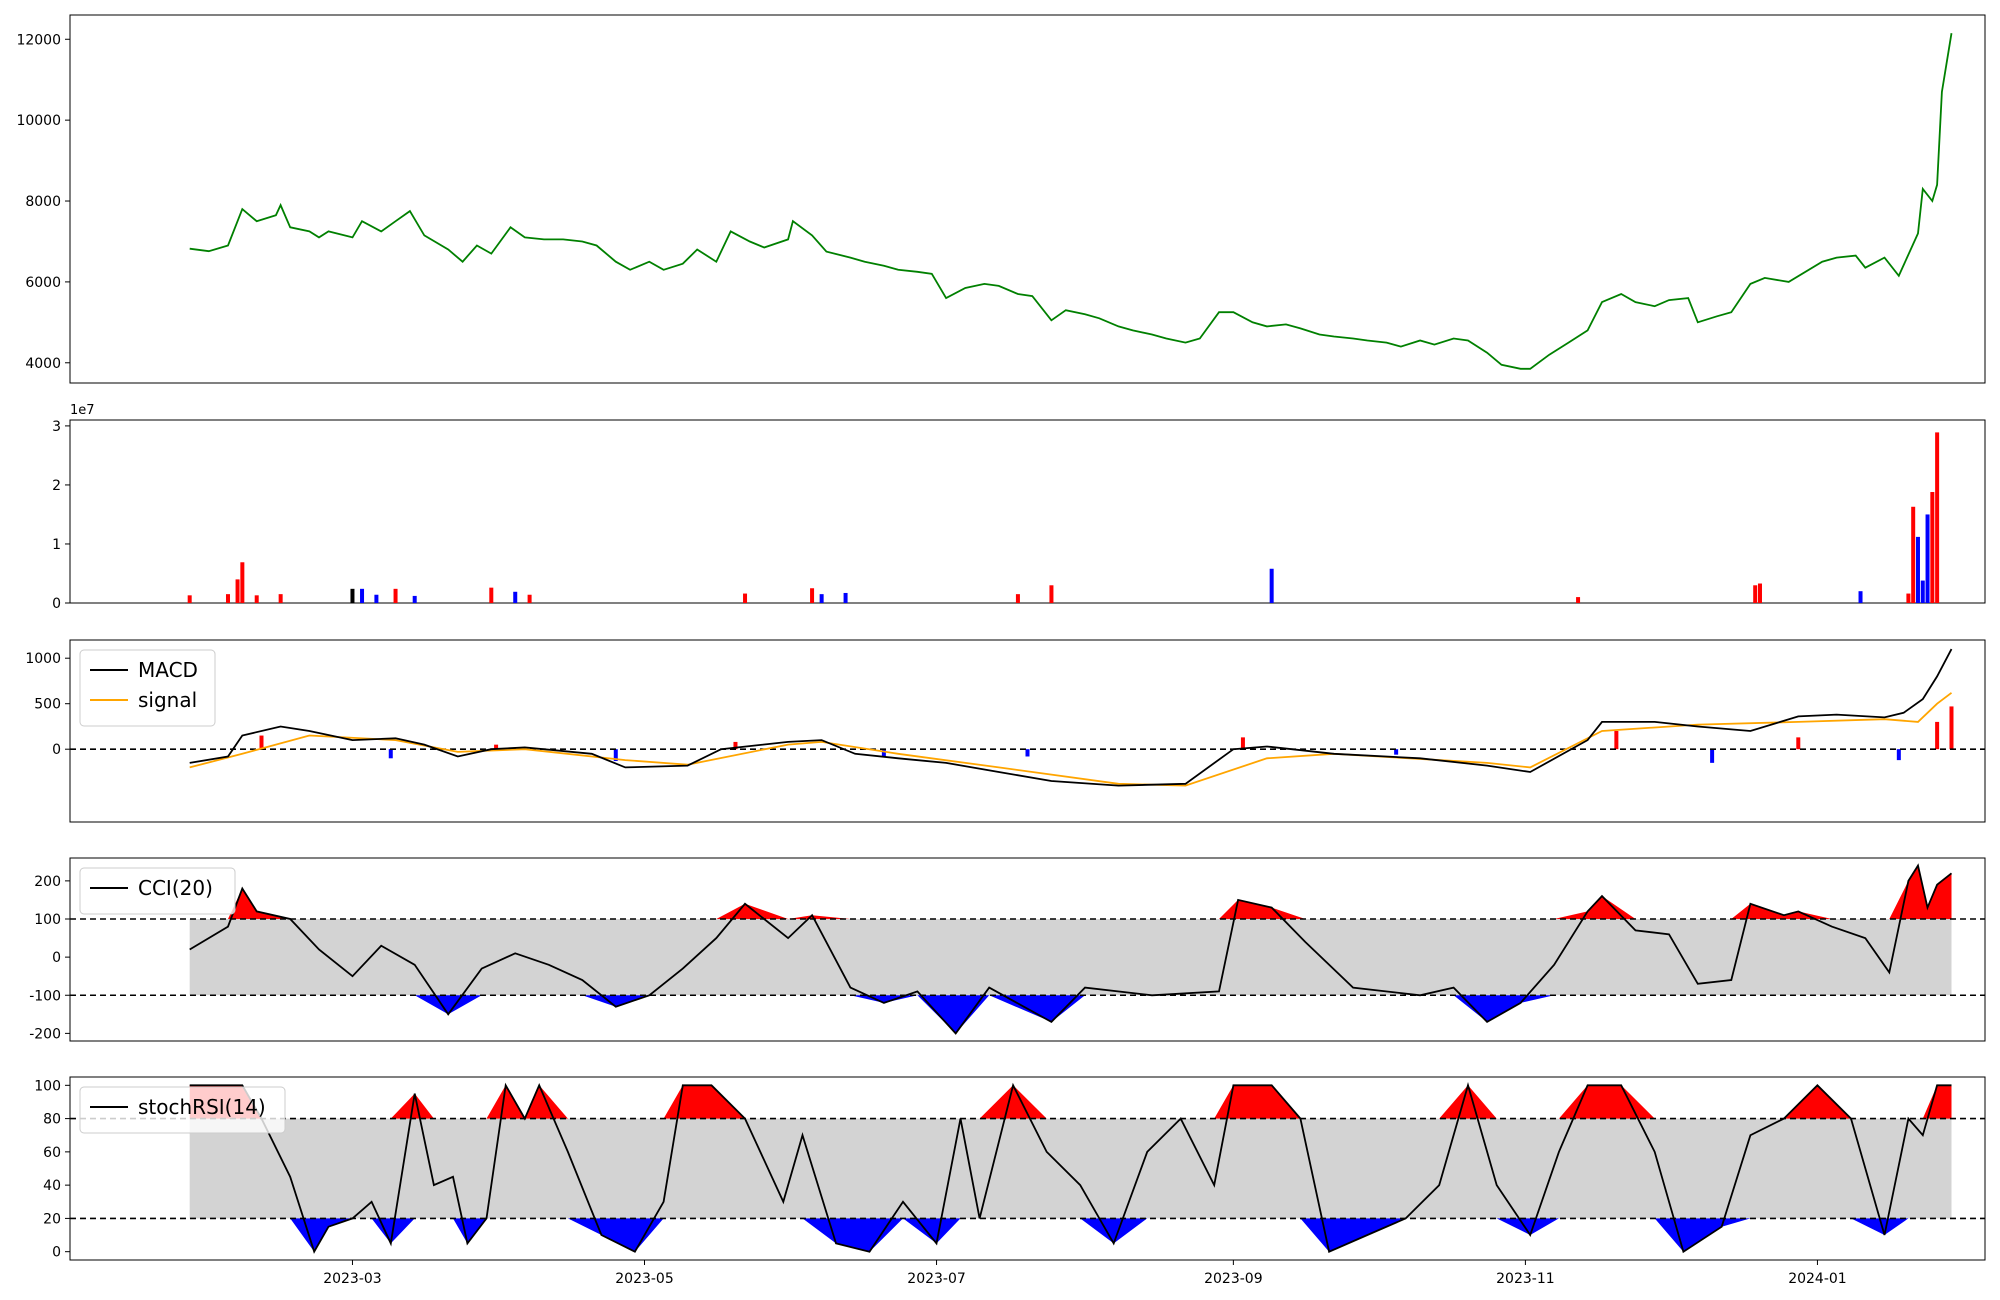 The width and height of the screenshot is (2000, 1300). I want to click on cci-neutral-band, so click(1070, 957).